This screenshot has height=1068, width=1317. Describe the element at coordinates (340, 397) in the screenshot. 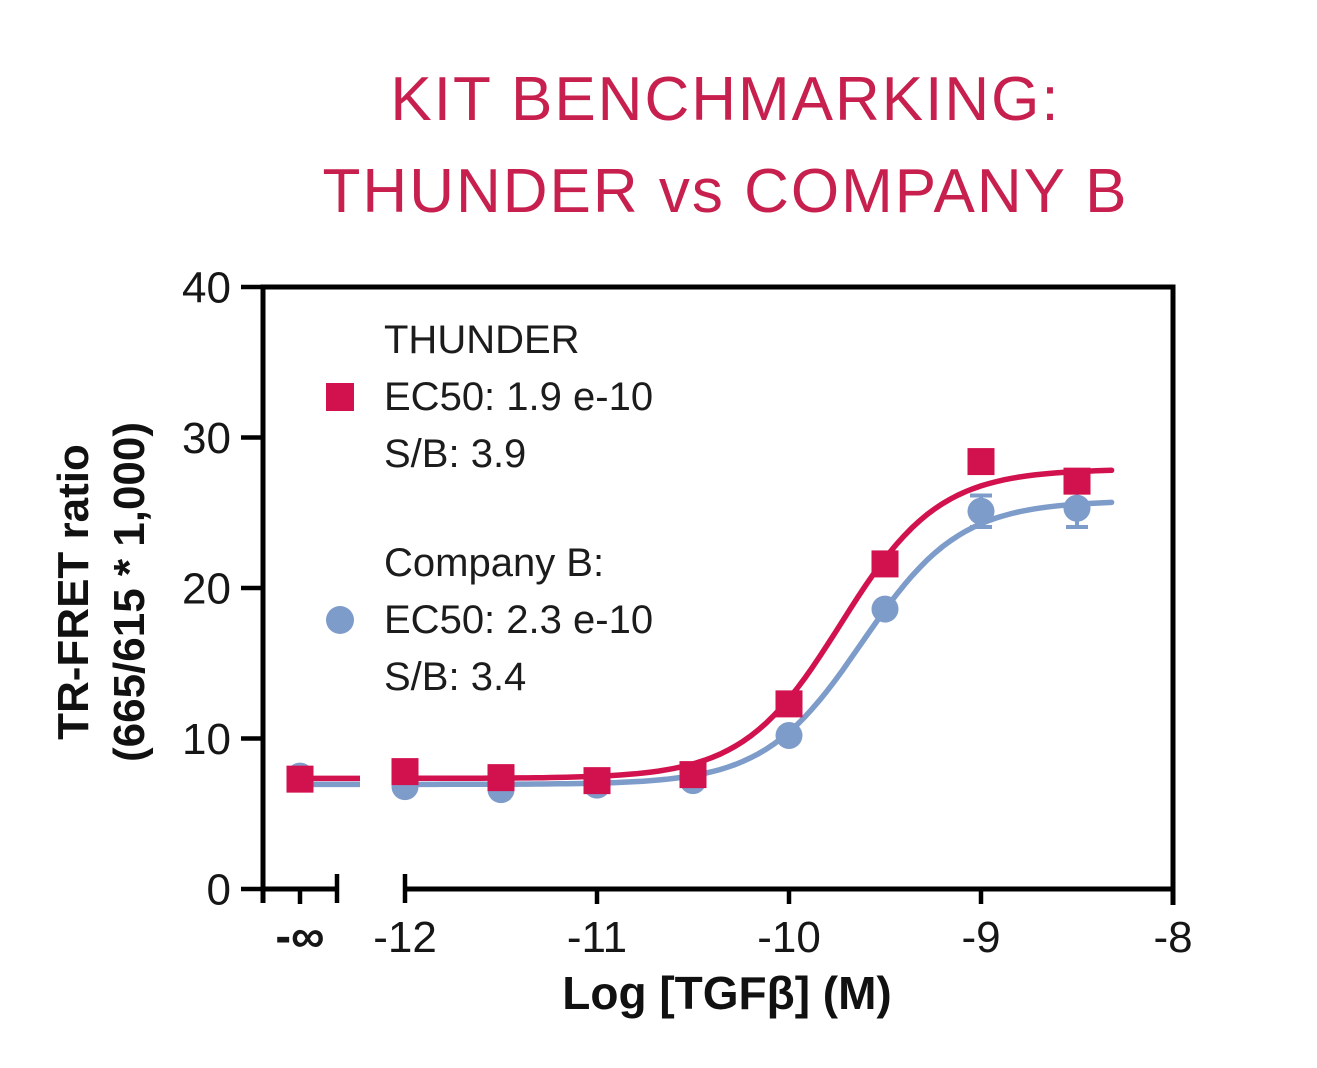

I see `thunder-square-marker` at that location.